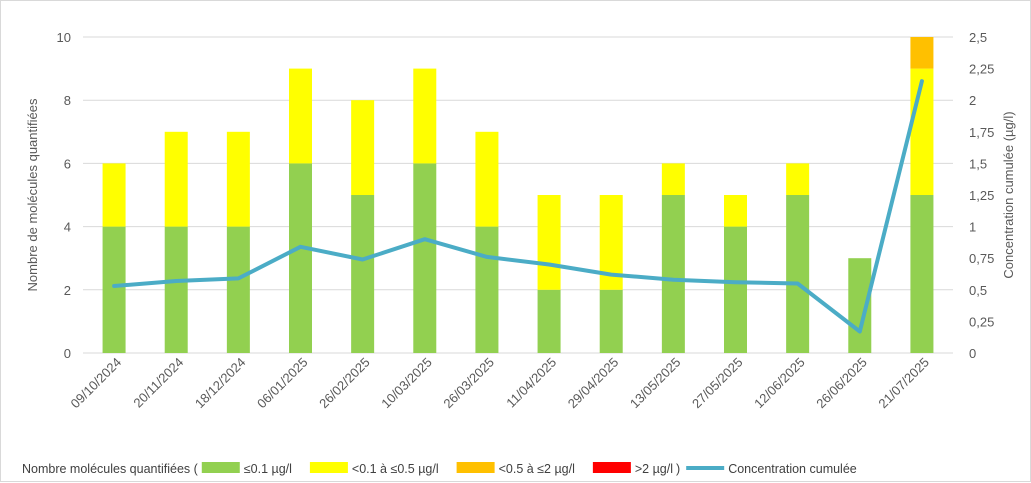 This screenshot has width=1031, height=483. Describe the element at coordinates (67, 163) in the screenshot. I see `y-tick-label: 6` at that location.